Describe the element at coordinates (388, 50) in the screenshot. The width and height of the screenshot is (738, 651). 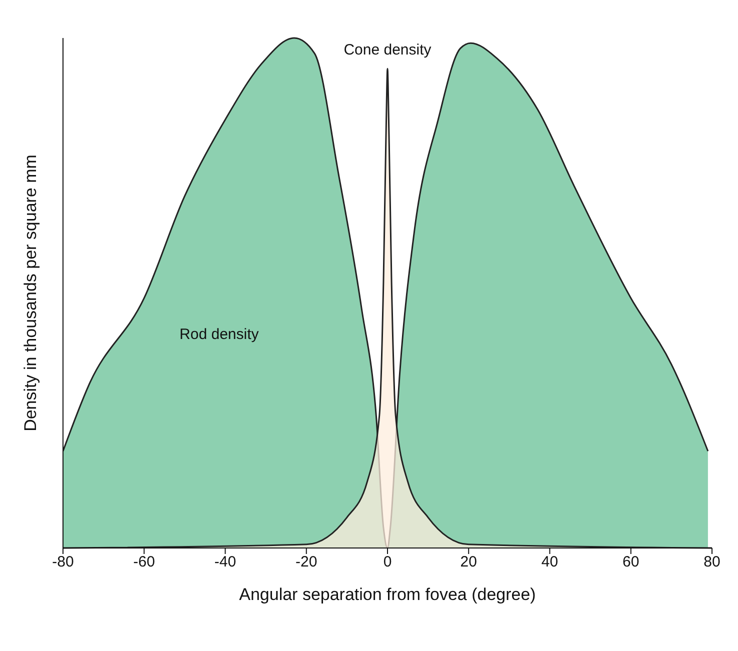
I see `series-label: Cone density` at that location.